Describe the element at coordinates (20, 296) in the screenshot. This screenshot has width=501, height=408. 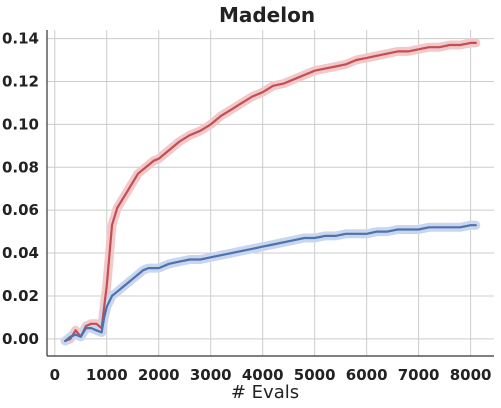
I see `y-tick-label-1: 0.02` at that location.